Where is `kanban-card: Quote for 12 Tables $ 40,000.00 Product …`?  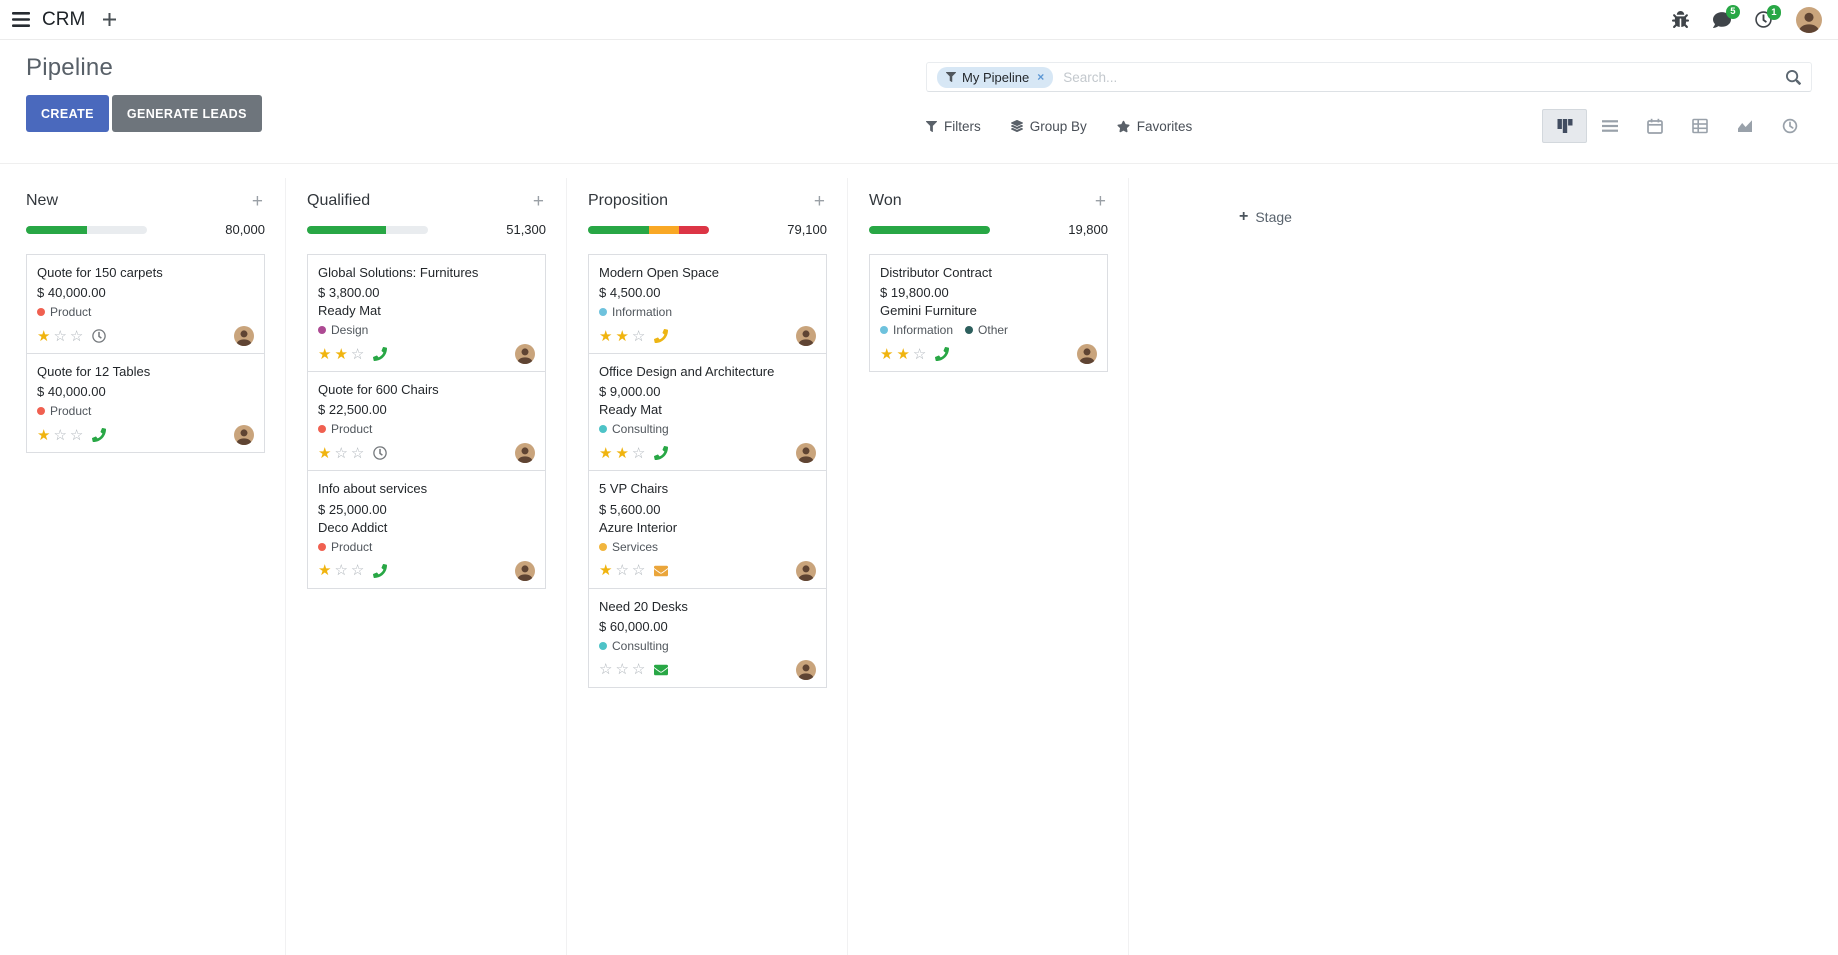 kanban-card: Quote for 12 Tables $ 40,000.00 Product … is located at coordinates (145, 403).